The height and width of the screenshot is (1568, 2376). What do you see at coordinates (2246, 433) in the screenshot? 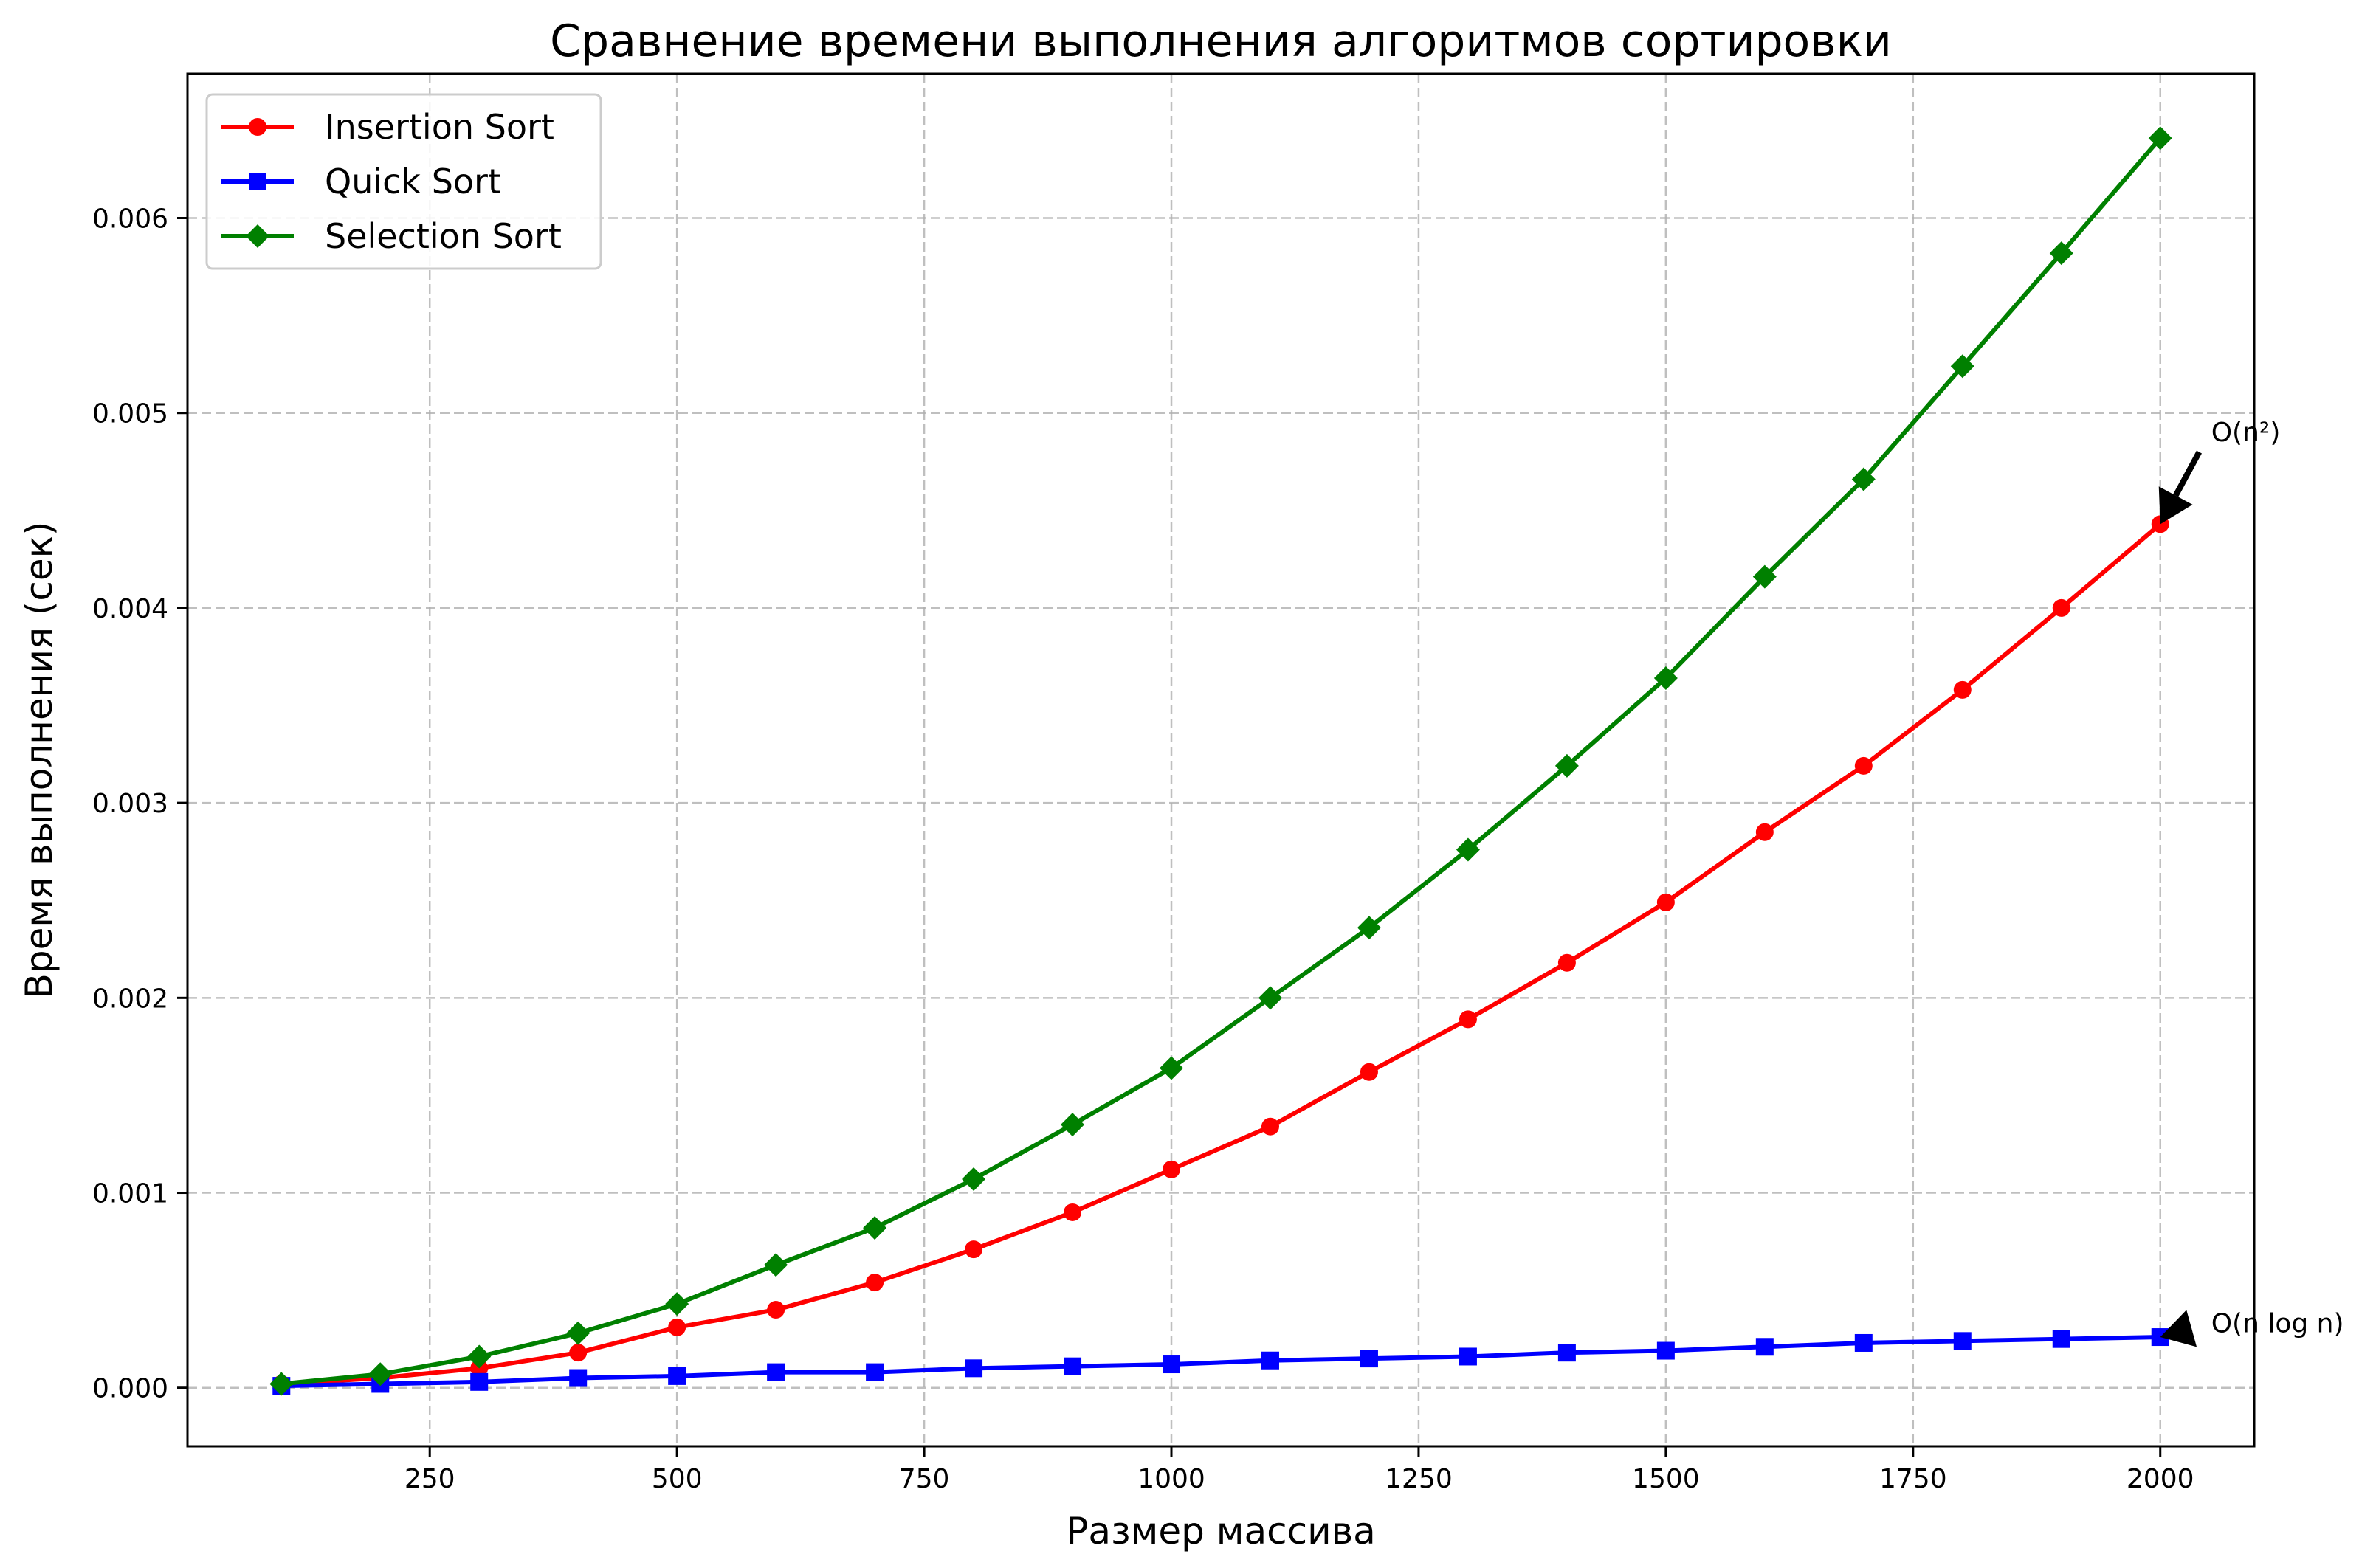
I see `annotation-text: O(n²)` at bounding box center [2246, 433].